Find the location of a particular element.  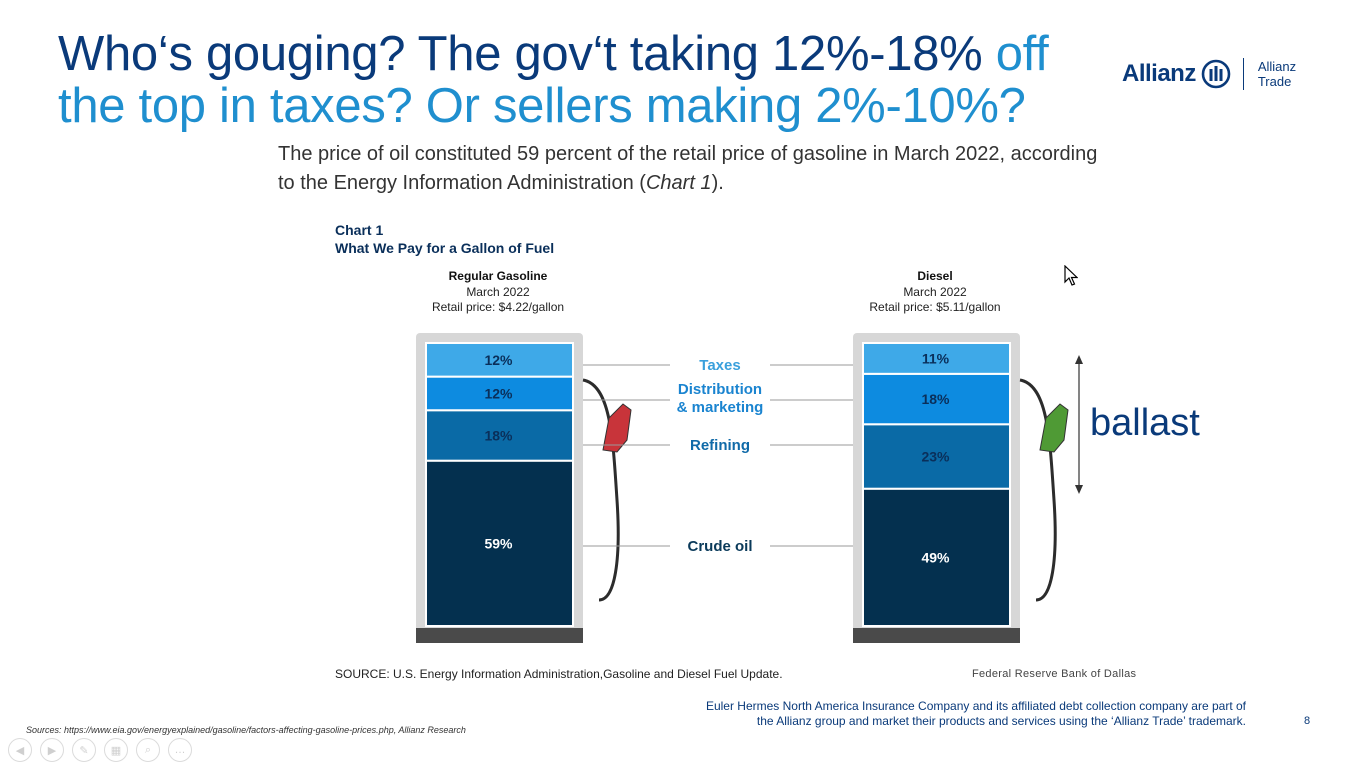

bar-segment-diesel-taxes is located at coordinates (936, 358).